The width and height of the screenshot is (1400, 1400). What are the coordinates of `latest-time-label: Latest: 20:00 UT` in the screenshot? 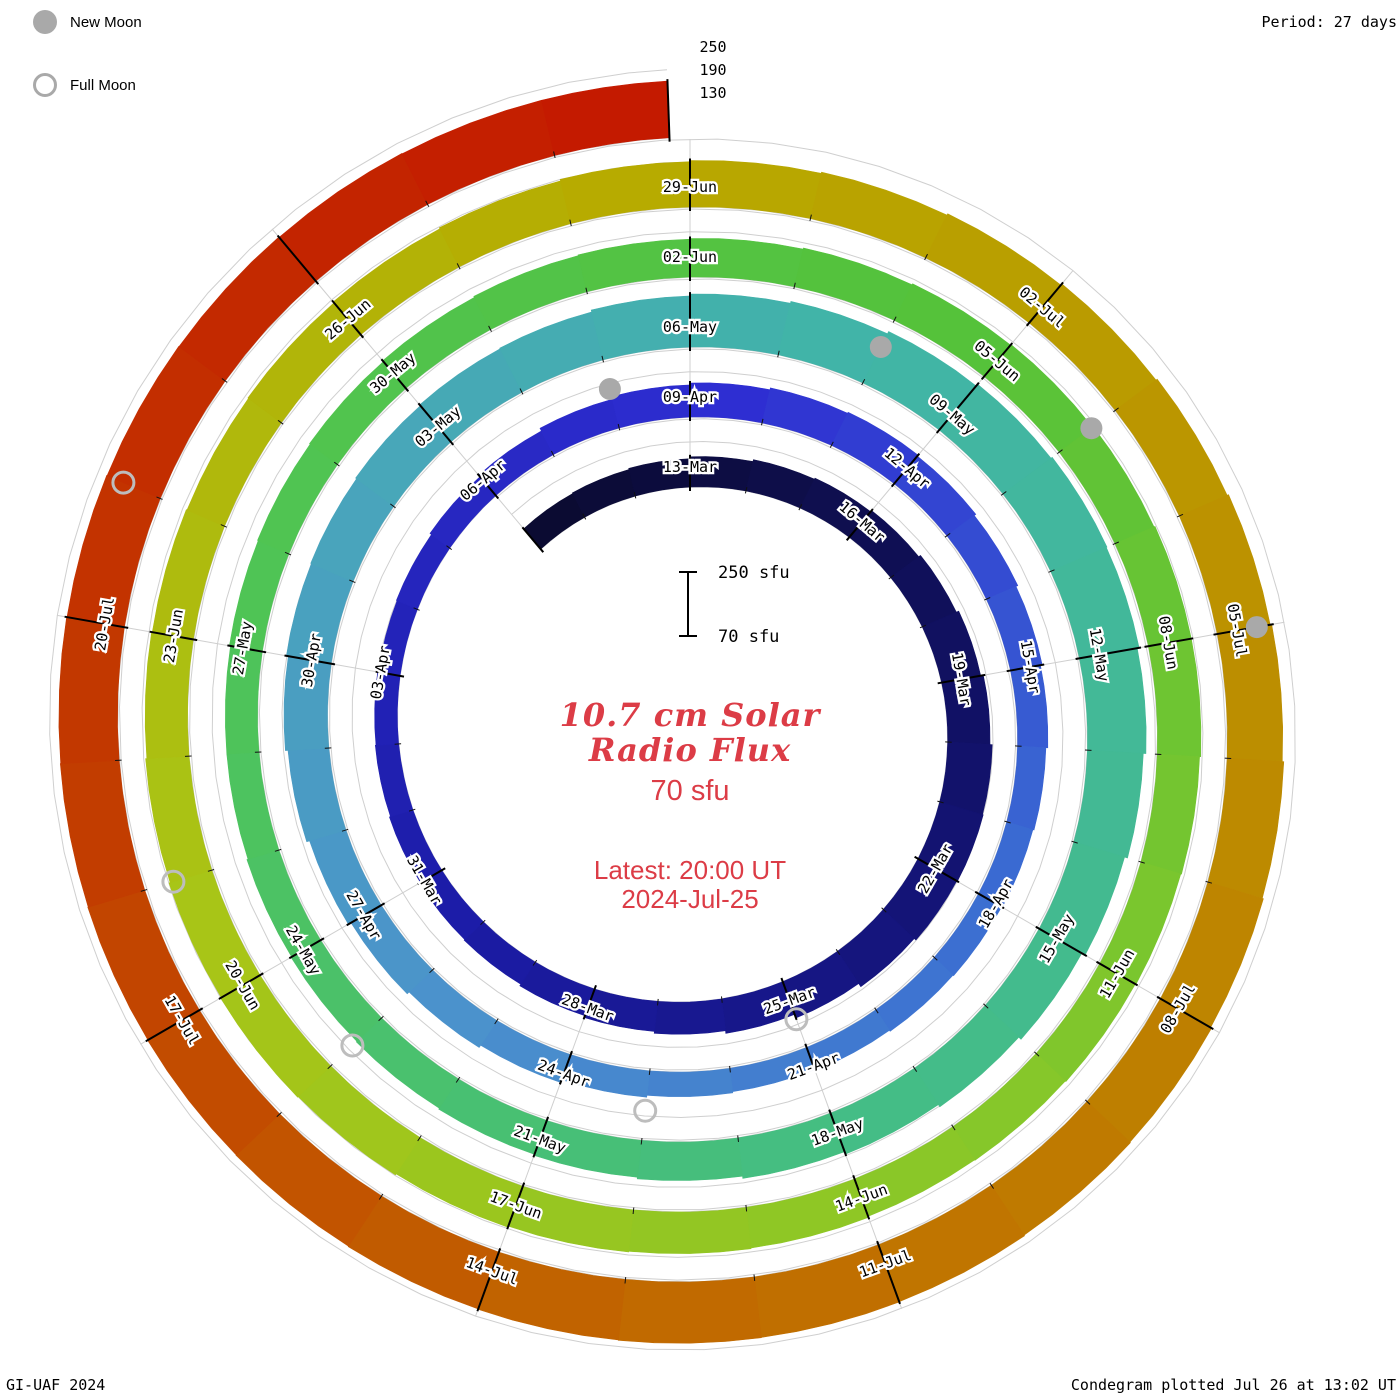 It's located at (690, 870).